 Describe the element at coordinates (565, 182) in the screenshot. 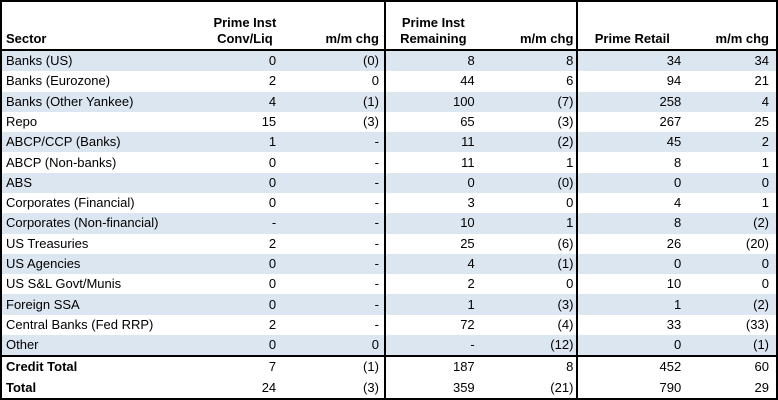

I see `cell-remaining-mm-chg: (0)` at that location.